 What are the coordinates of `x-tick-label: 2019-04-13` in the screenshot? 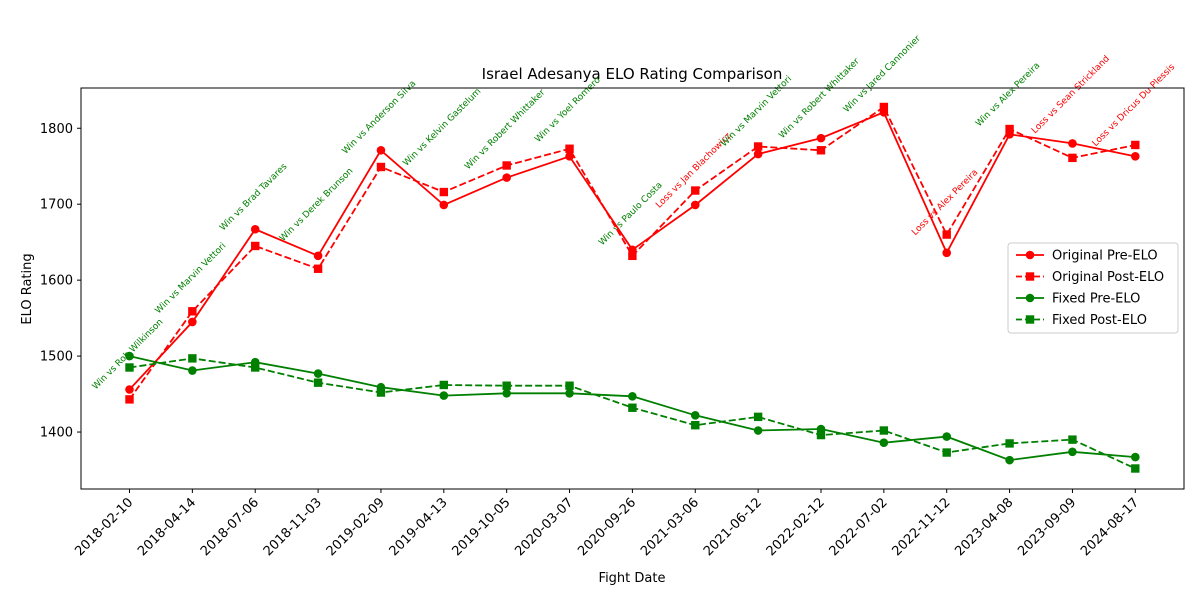 It's located at (419, 527).